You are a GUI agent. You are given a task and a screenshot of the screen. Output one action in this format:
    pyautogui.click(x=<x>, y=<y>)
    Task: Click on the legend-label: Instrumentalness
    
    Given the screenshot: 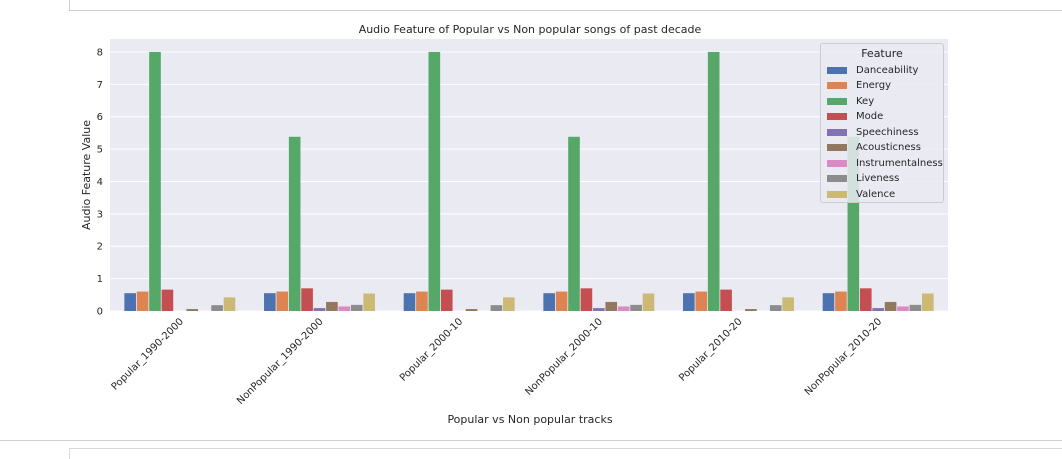 What is the action you would take?
    pyautogui.click(x=899, y=163)
    